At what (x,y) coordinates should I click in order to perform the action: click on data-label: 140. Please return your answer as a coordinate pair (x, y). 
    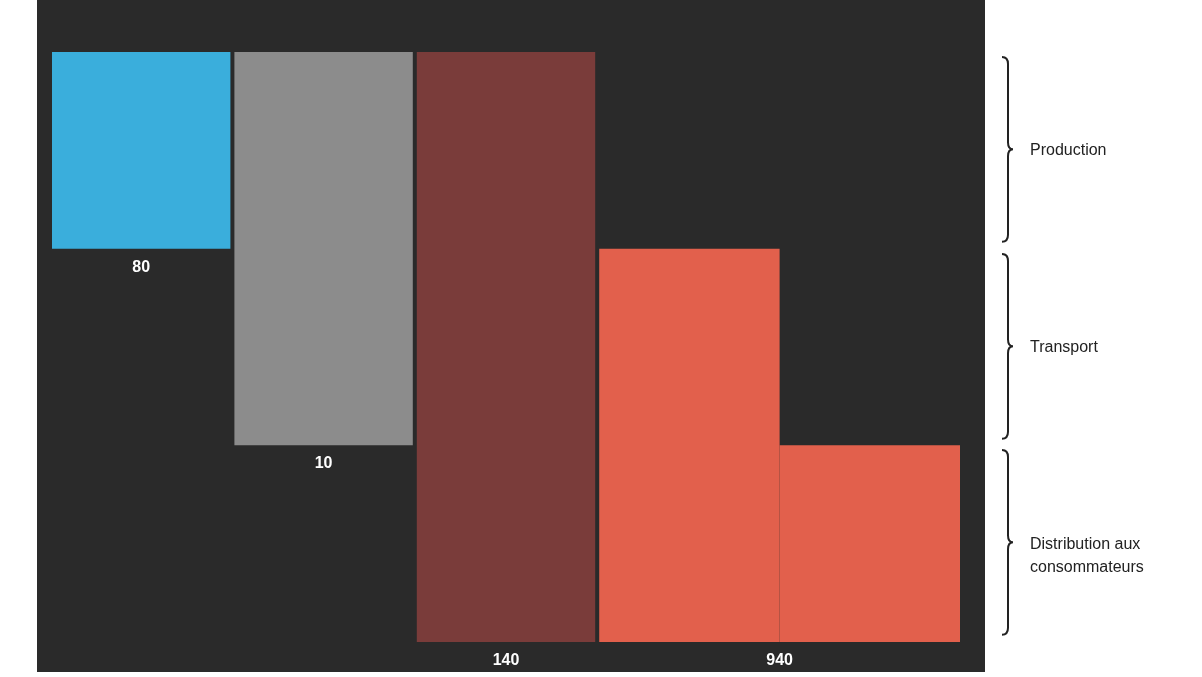
    Looking at the image, I should click on (506, 659).